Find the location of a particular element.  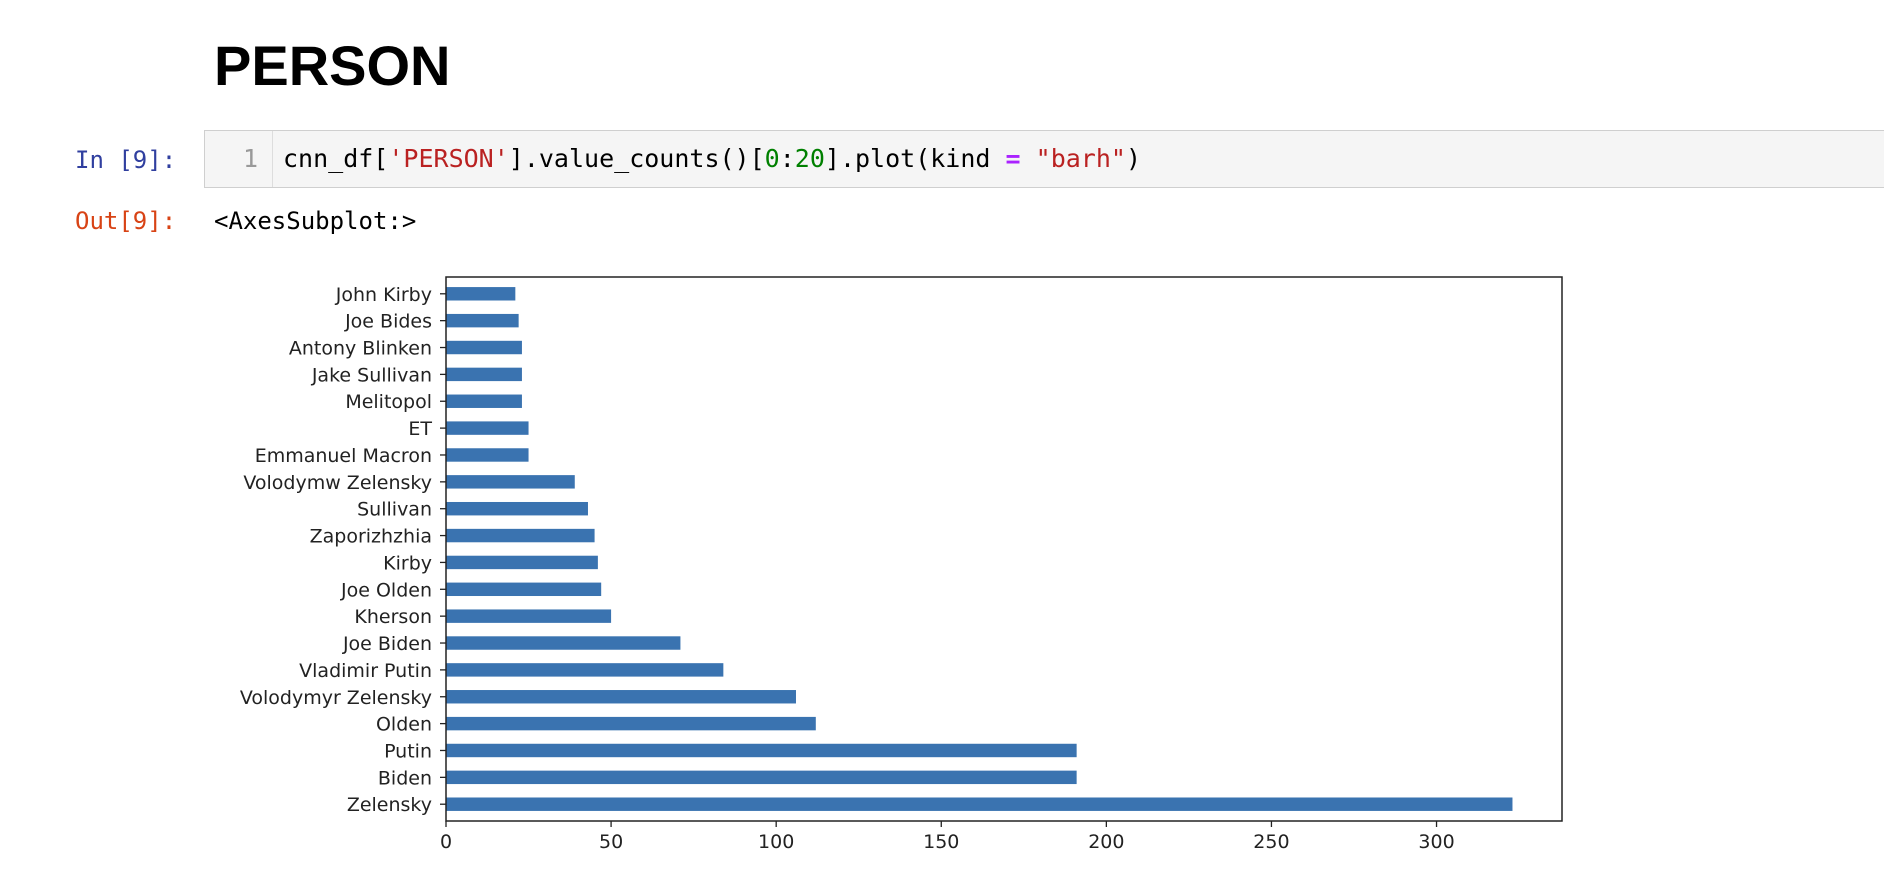

y-tick-label: Zaporizhzhia is located at coordinates (371, 537).